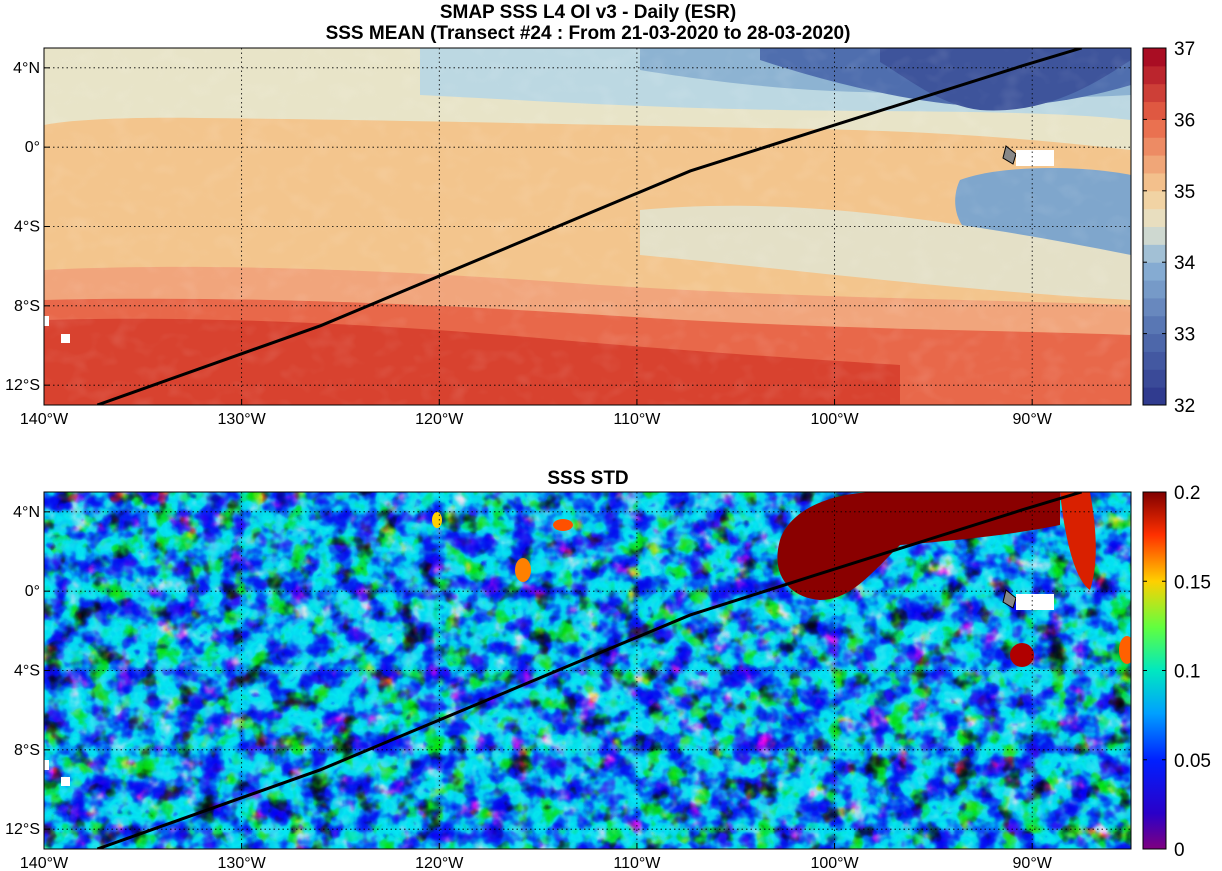 The image size is (1222, 871). What do you see at coordinates (1192, 582) in the screenshot?
I see `std-colorbar-label: 0.15` at bounding box center [1192, 582].